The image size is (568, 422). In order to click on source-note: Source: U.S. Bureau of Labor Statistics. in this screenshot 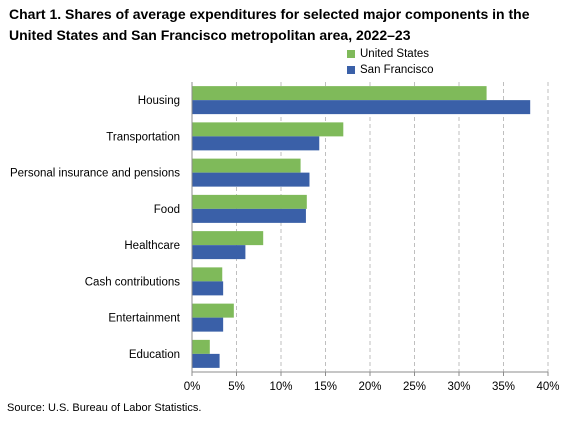, I will do `click(104, 408)`.